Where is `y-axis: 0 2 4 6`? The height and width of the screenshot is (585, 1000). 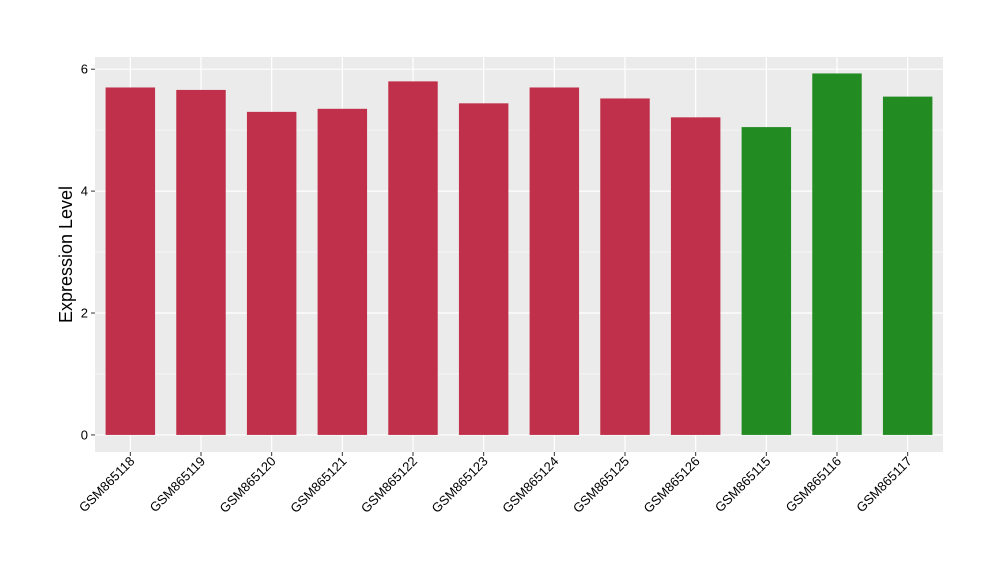 y-axis: 0 2 4 6 is located at coordinates (88, 252).